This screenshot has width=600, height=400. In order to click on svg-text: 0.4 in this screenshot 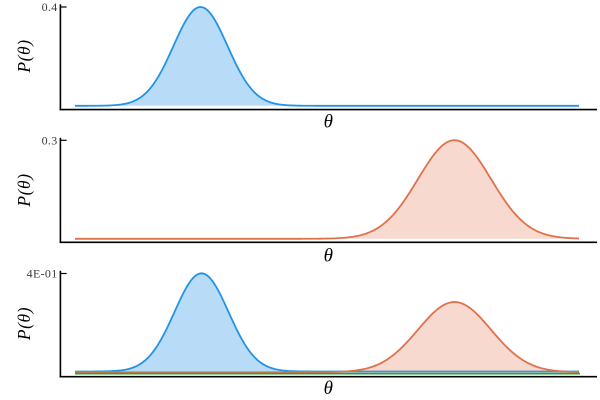, I will do `click(50, 7)`.